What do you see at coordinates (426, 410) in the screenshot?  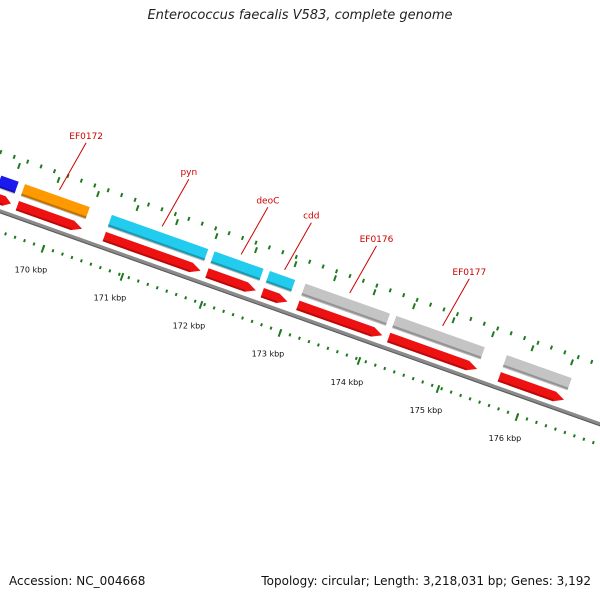 I see `scale-tick-label: 175 kbp` at bounding box center [426, 410].